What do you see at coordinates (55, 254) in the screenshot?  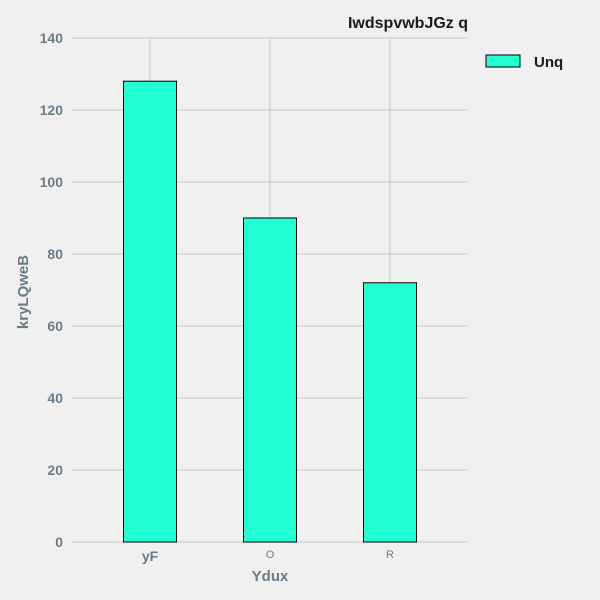 I see `y-tick-label: 80` at bounding box center [55, 254].